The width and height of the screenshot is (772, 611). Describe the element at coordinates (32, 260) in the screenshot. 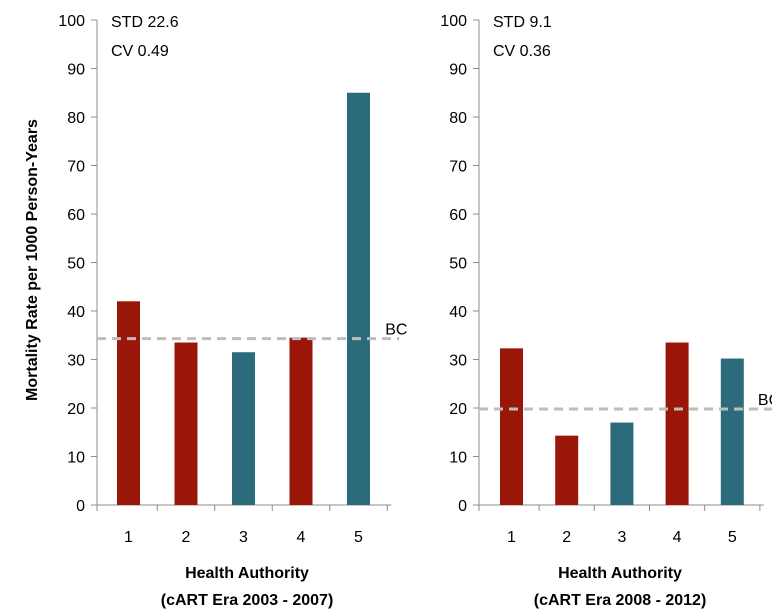

I see `y-axis-title: Mortality Rate per 1000 Person-Years` at that location.